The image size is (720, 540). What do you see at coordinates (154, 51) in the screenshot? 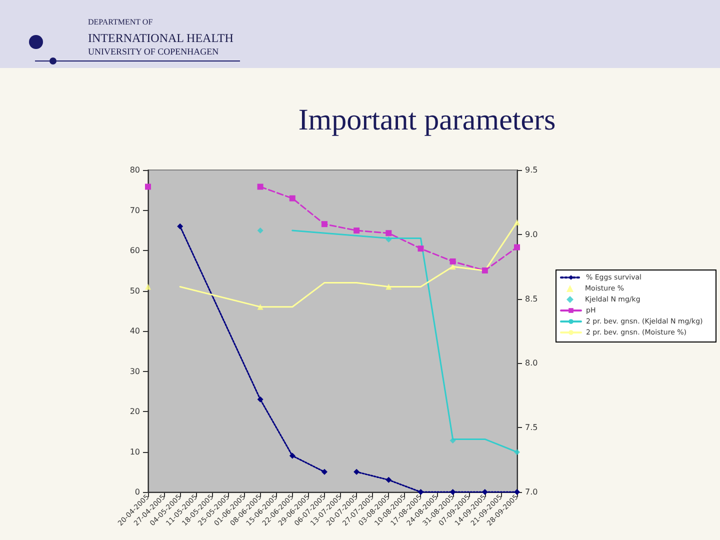
I see `text: UNIVERSITY OF COPENHAGEN` at bounding box center [154, 51].